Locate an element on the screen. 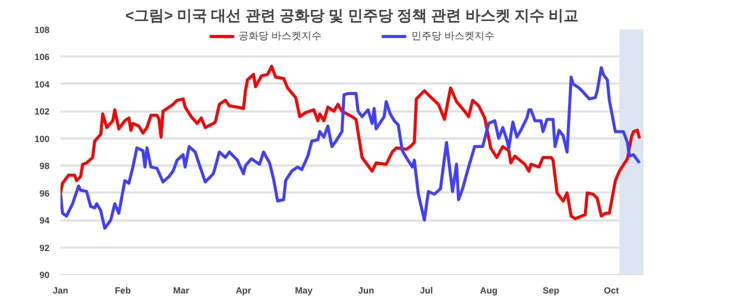 Image resolution: width=743 pixels, height=304 pixels. y-tick-label: 106 is located at coordinates (42, 57).